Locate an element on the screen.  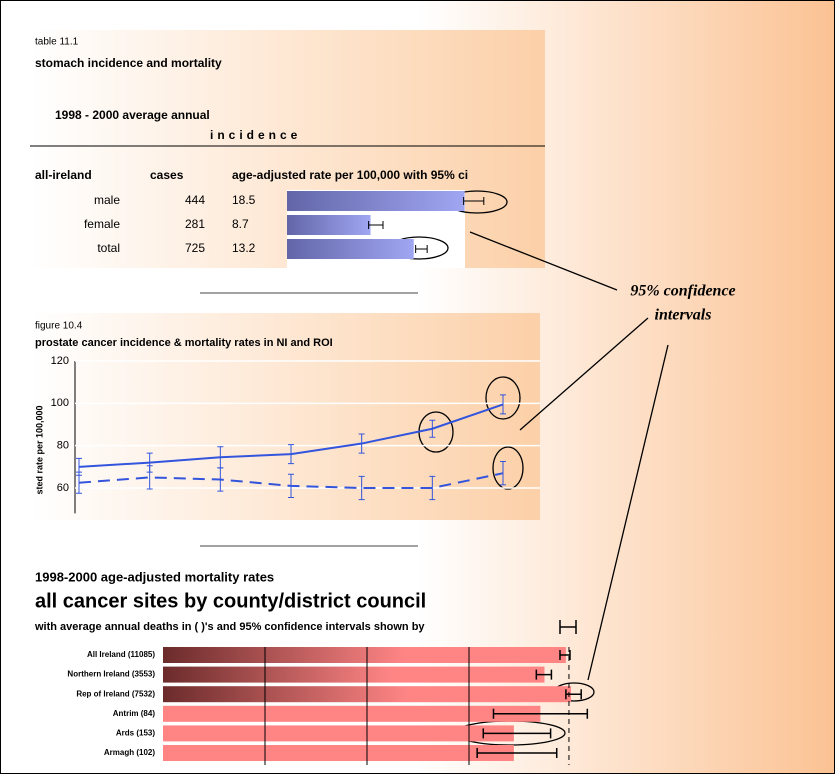
y-tick-label: 120 is located at coordinates (60, 361).